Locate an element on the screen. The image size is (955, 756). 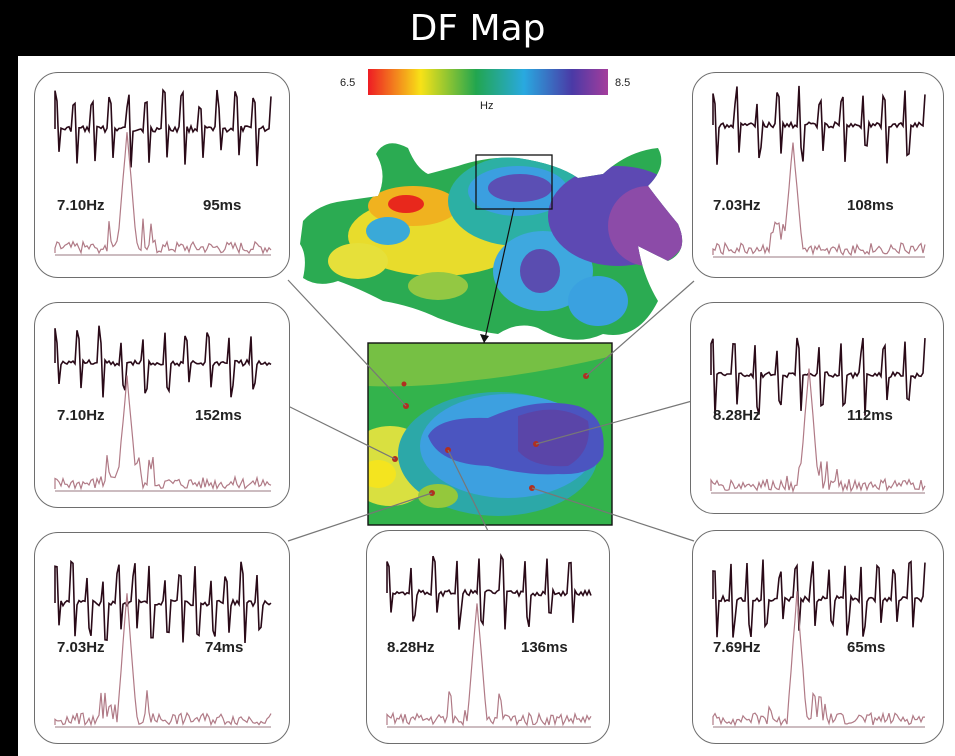
colorbar is located at coordinates (488, 82).